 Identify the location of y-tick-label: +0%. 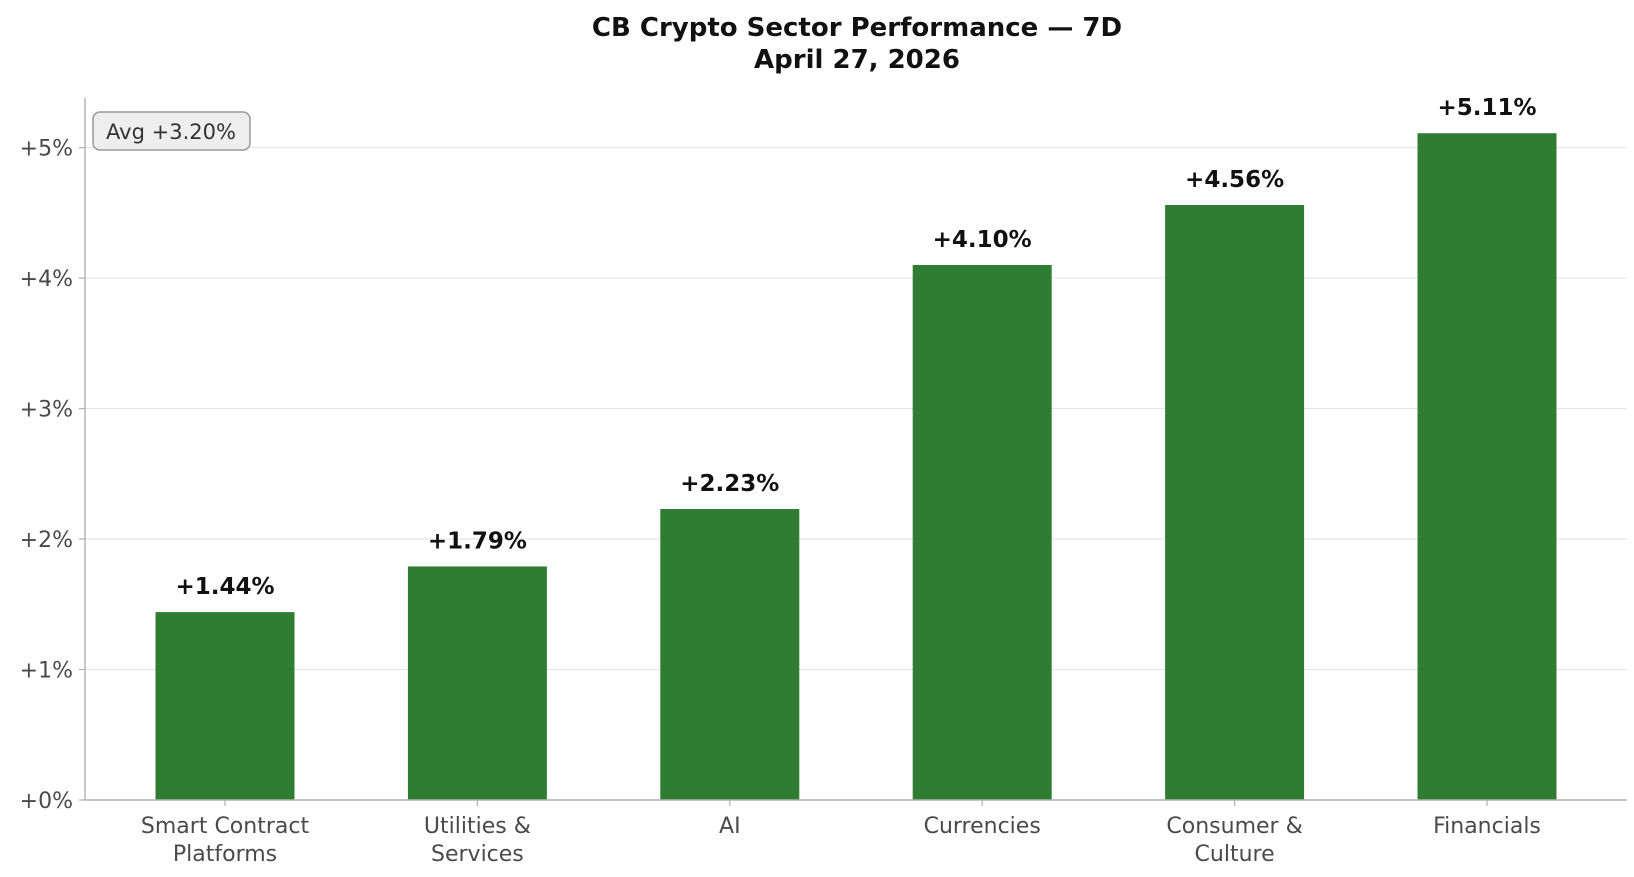
(46, 801).